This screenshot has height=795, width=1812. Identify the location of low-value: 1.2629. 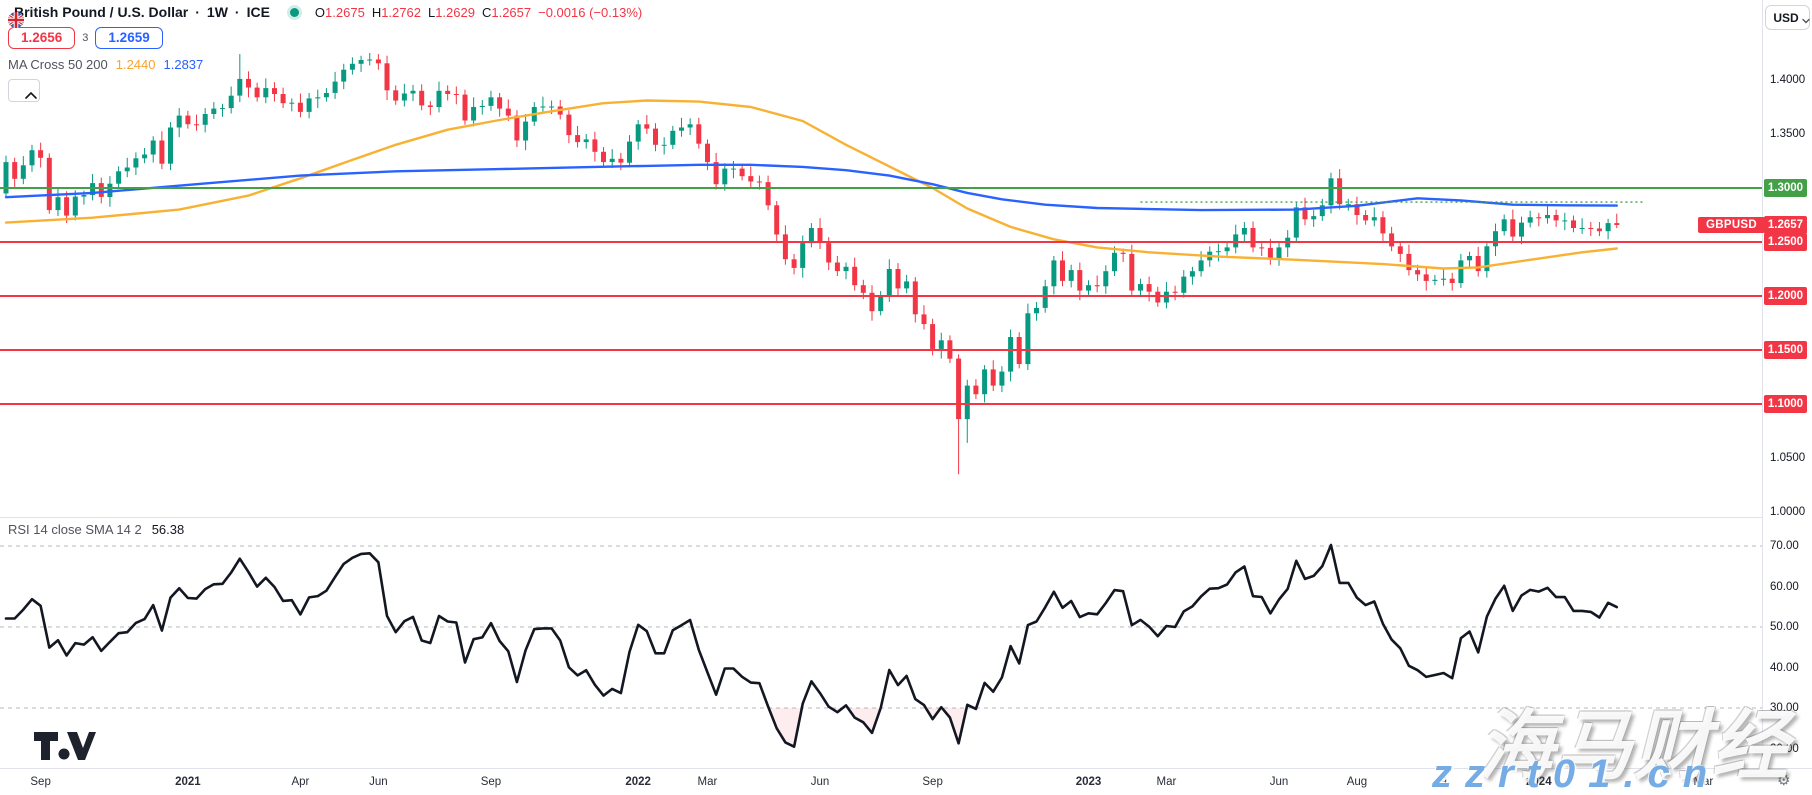
(455, 12).